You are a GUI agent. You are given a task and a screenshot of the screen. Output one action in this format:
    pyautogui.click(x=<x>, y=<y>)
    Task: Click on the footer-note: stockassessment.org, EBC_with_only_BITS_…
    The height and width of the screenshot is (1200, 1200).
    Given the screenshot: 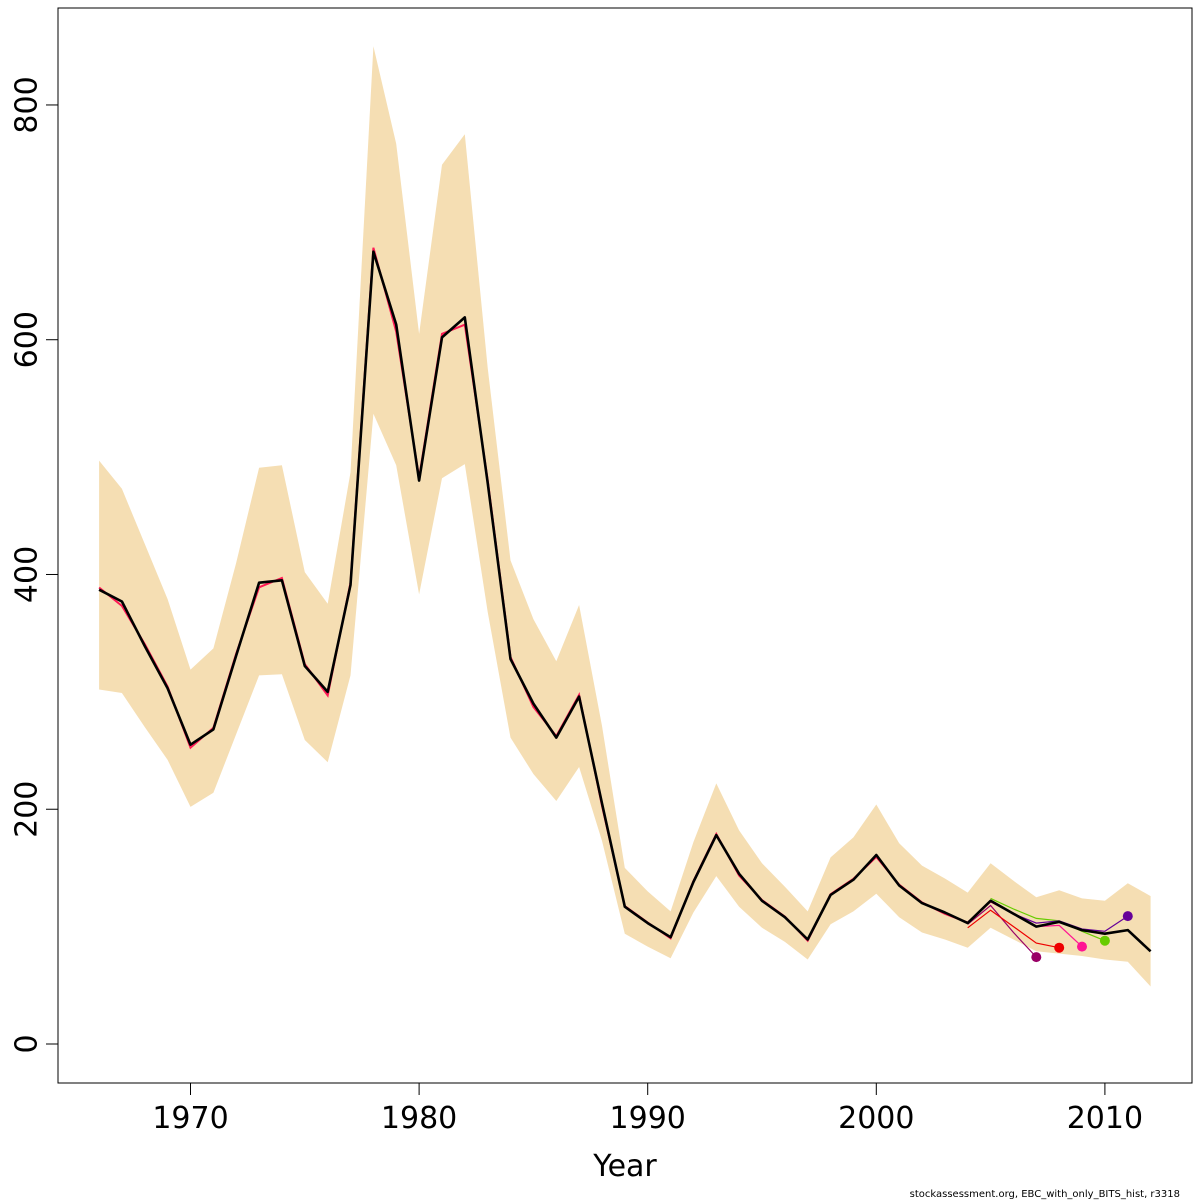 What is the action you would take?
    pyautogui.click(x=1045, y=1194)
    